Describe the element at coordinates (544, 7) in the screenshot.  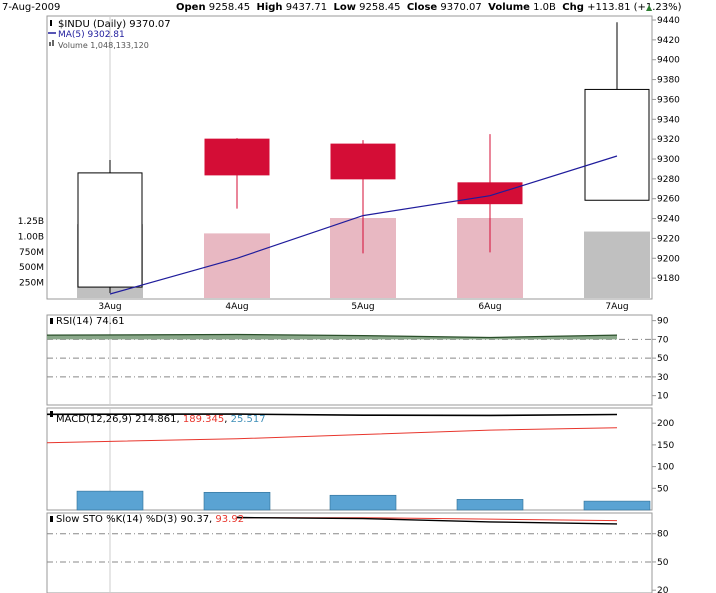
I see `volume-value: 1.0B` at that location.